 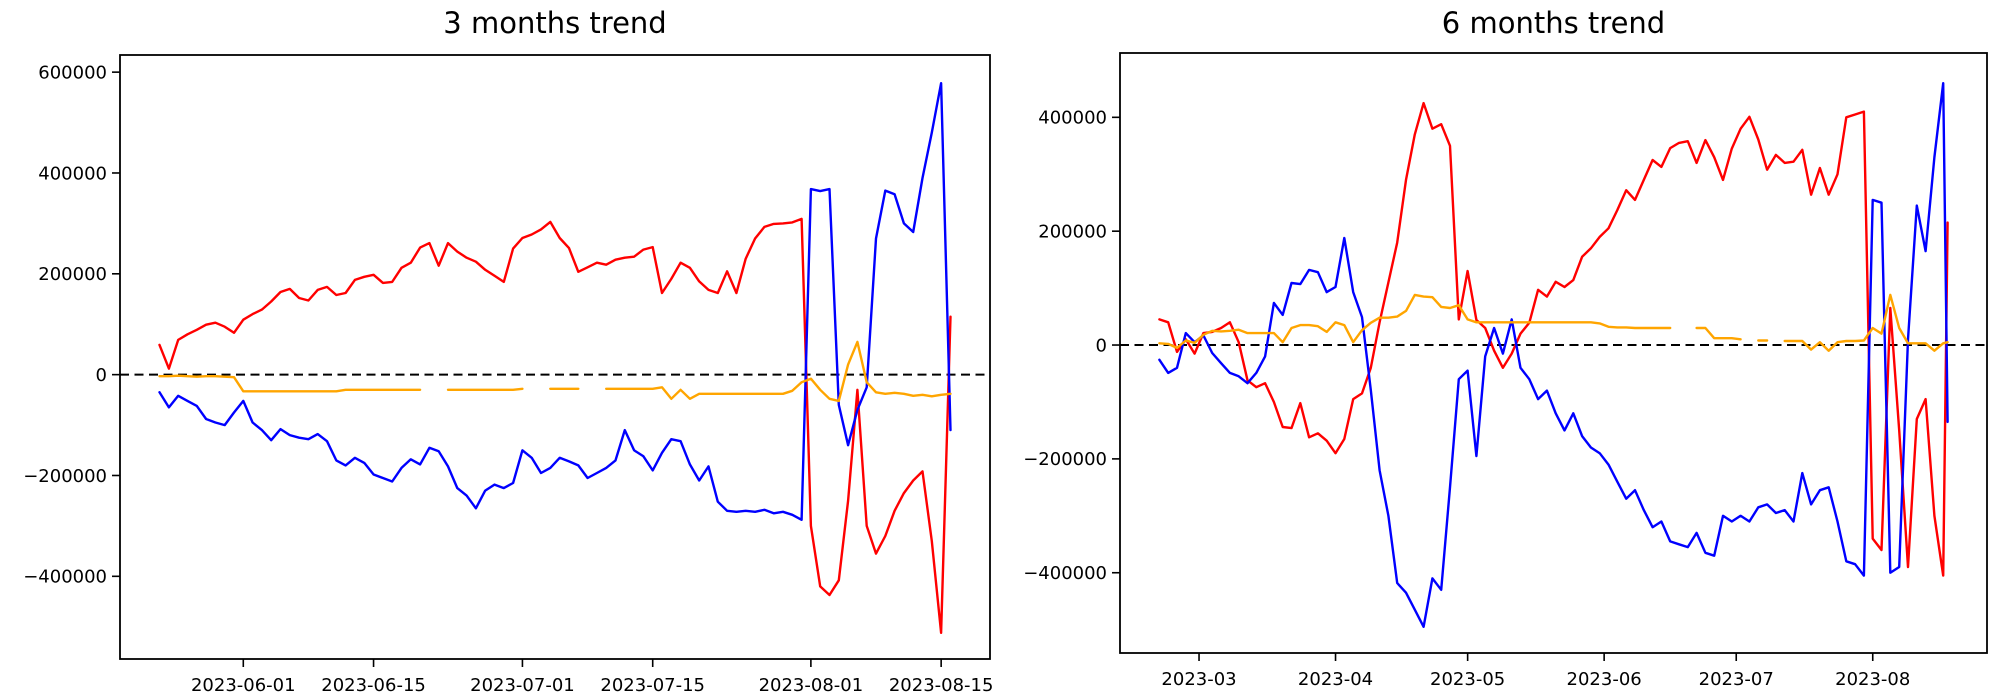 What do you see at coordinates (72, 72) in the screenshot?
I see `y-tick-label: 600000` at bounding box center [72, 72].